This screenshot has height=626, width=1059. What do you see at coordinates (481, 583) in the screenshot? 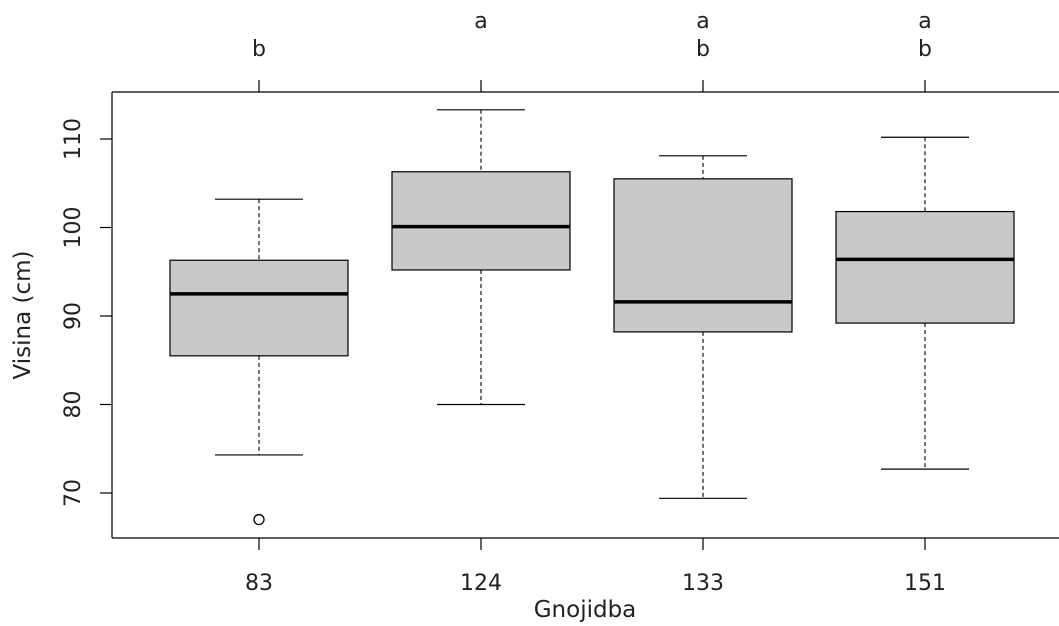
I see `x-tick-label: 124` at bounding box center [481, 583].